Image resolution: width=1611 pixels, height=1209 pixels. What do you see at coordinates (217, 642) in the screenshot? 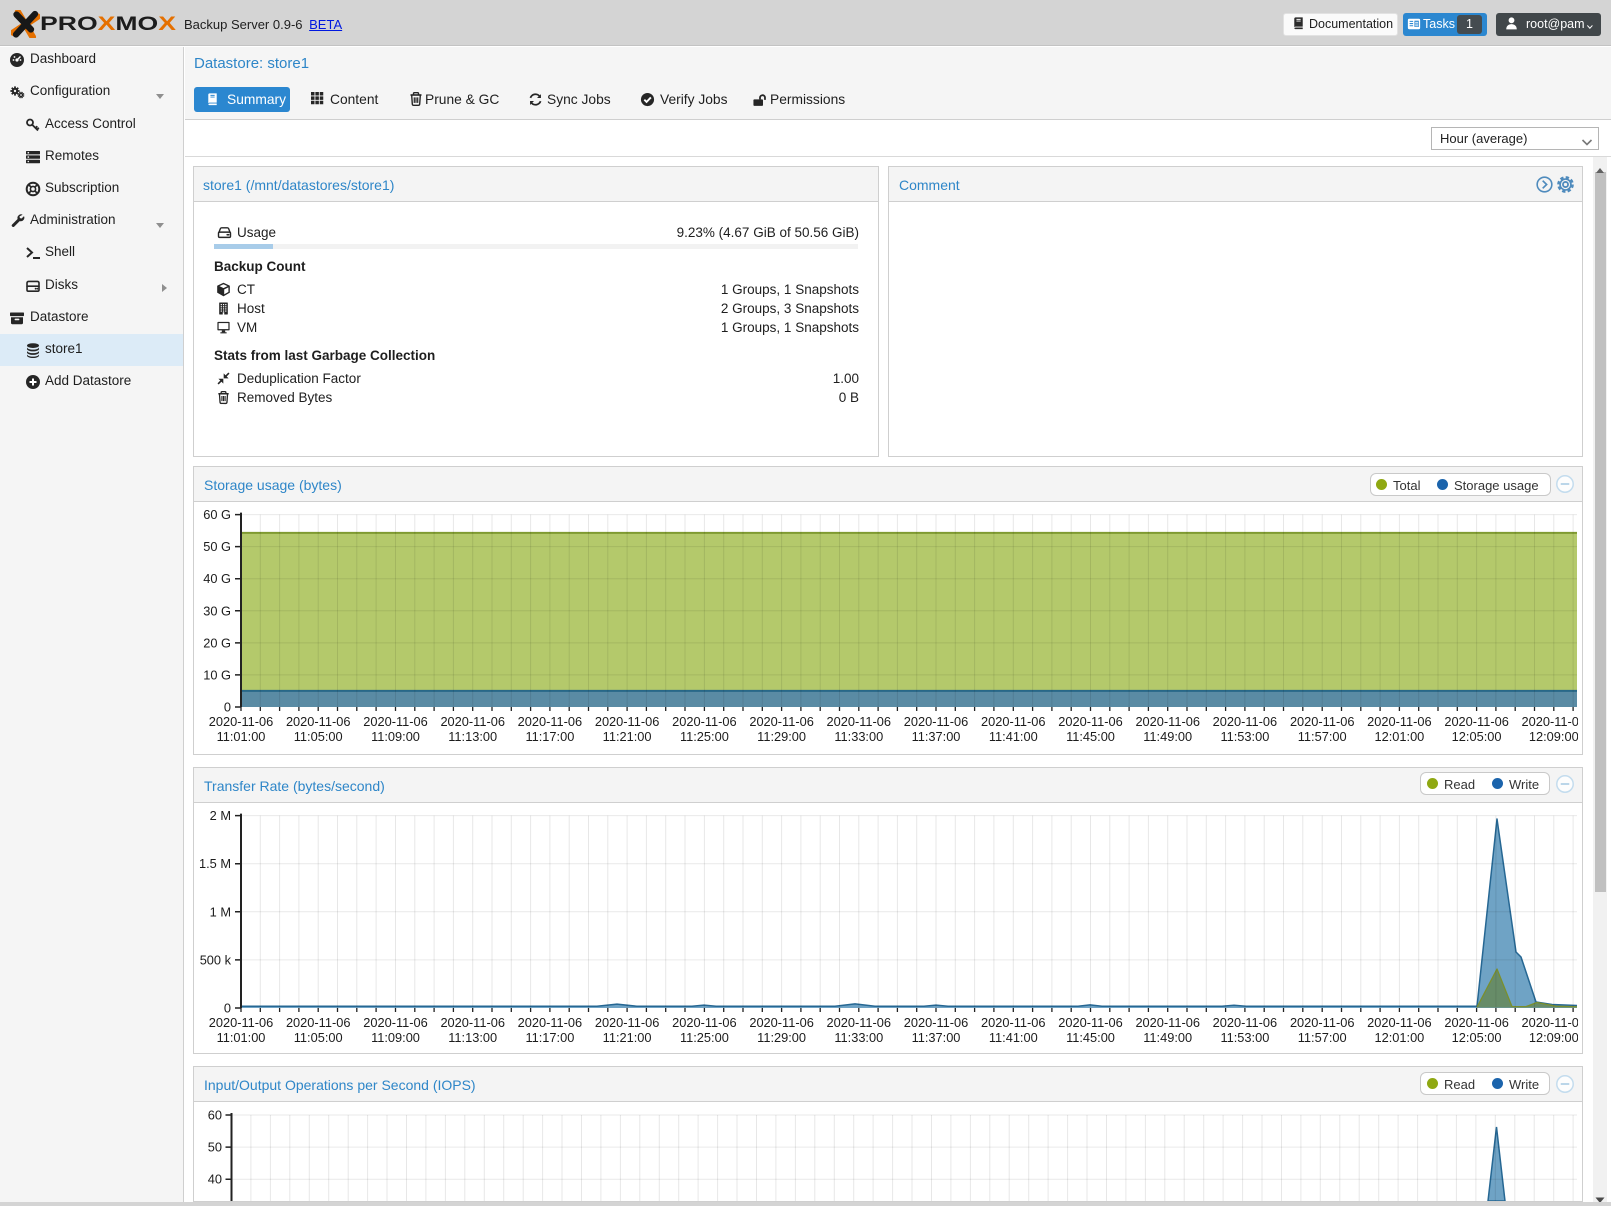
I see `svg-text: 20 G` at bounding box center [217, 642].